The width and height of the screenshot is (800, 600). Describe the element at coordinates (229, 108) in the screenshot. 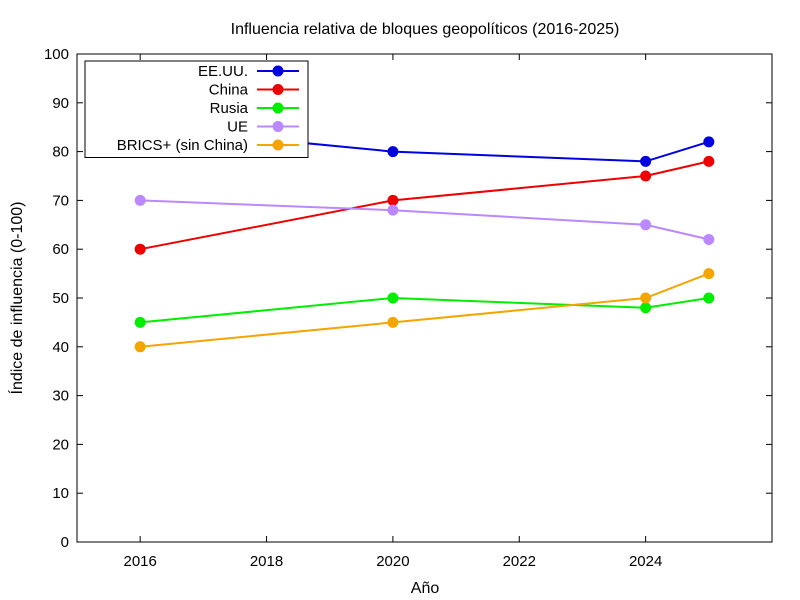

I see `legend-label: Rusia` at that location.